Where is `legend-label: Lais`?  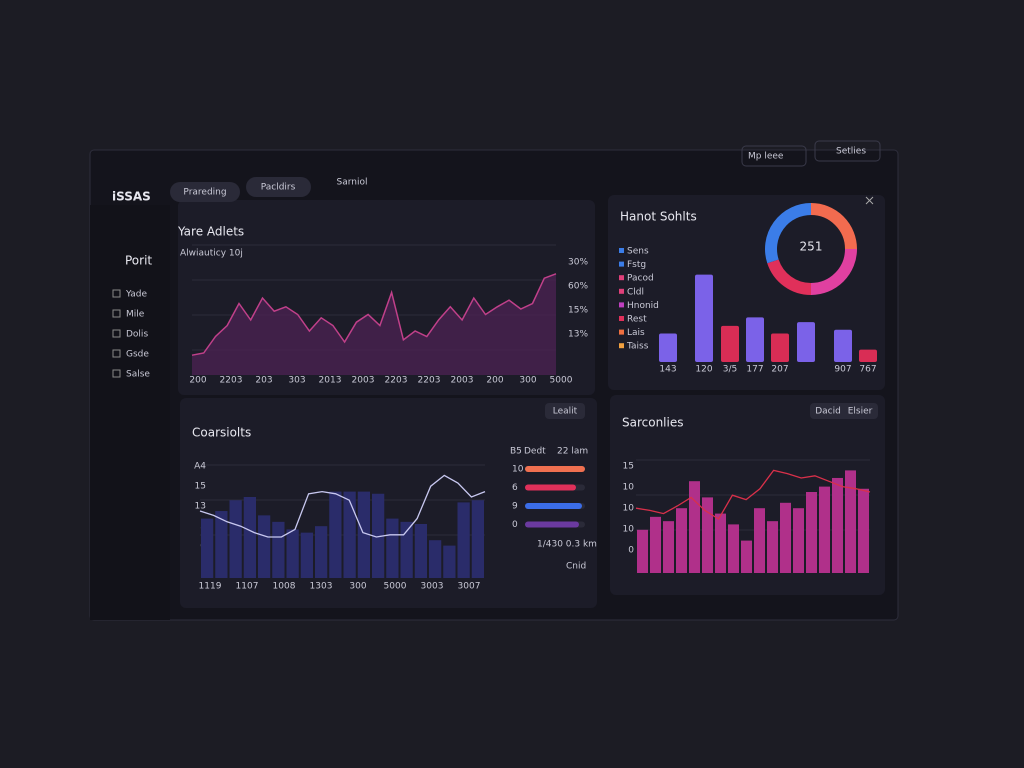
legend-label: Lais is located at coordinates (636, 333).